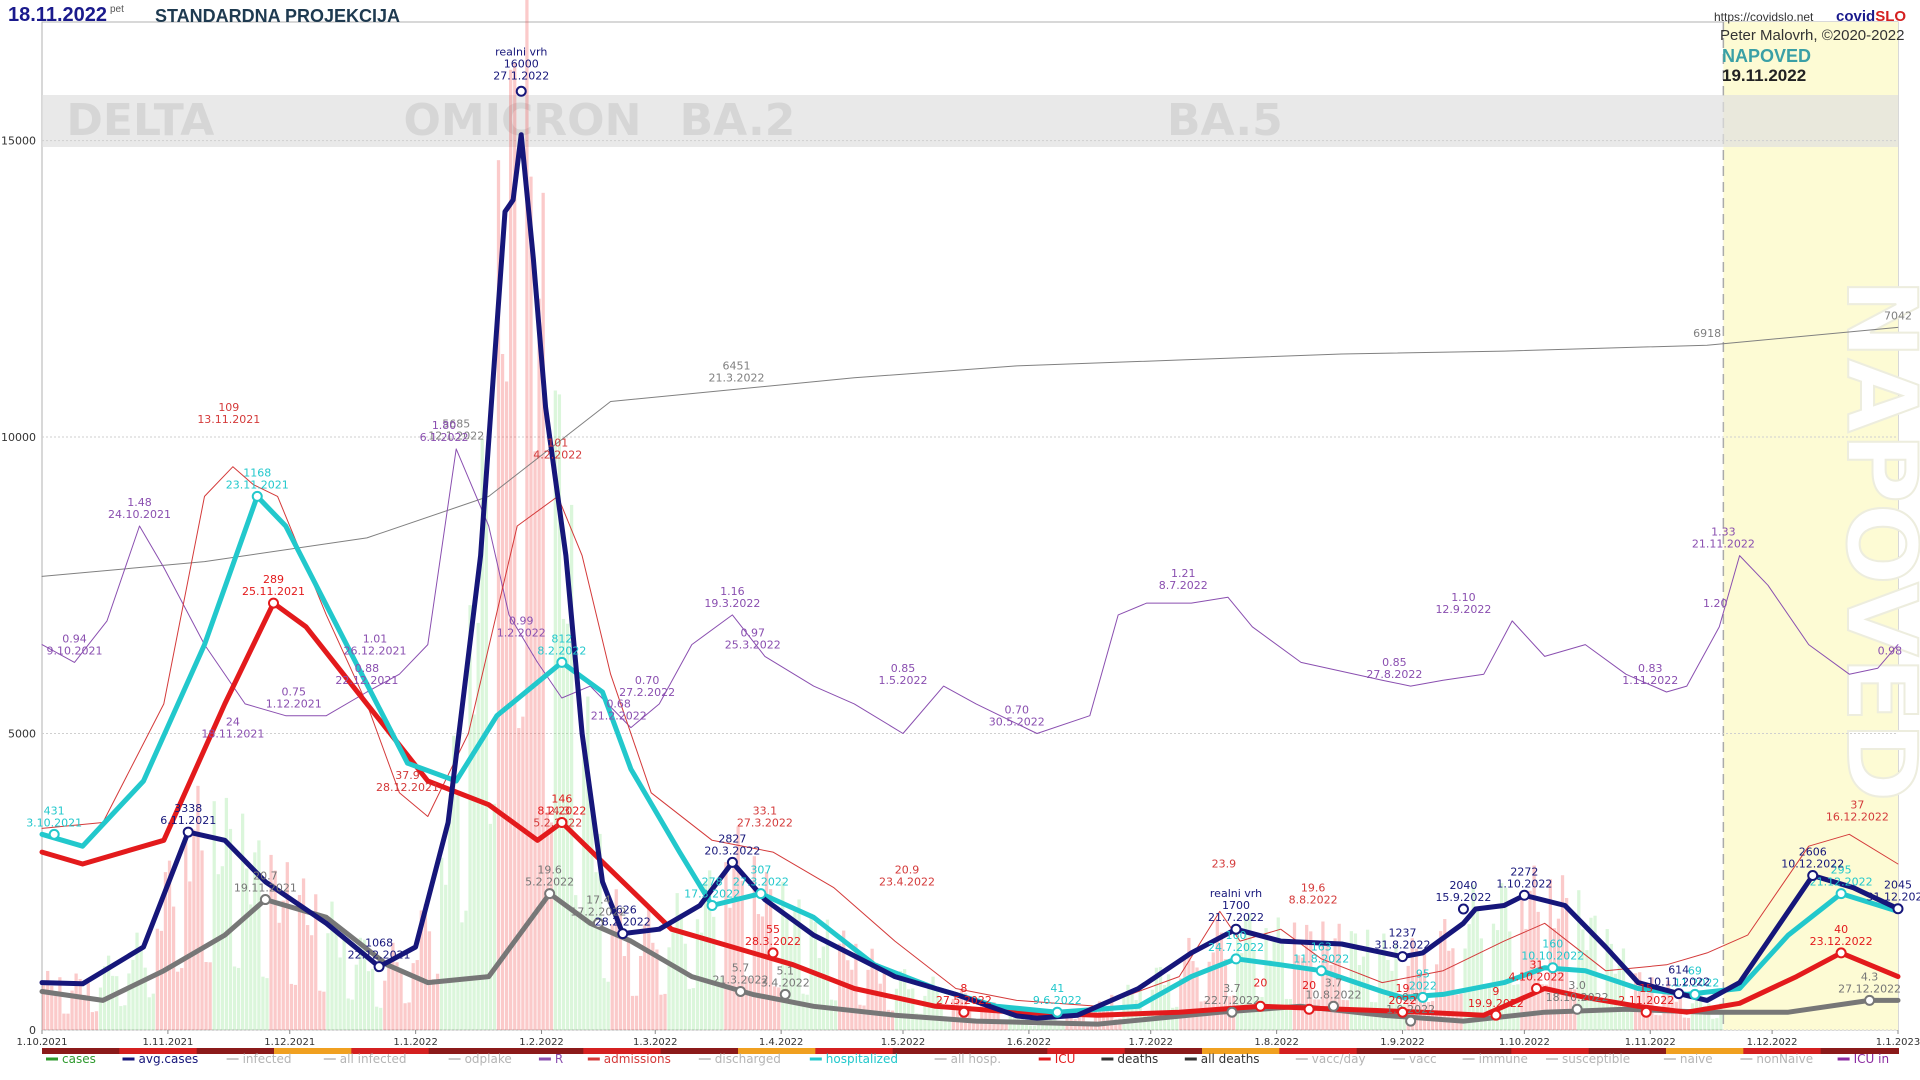 The height and width of the screenshot is (1080, 1920). I want to click on legend-item: naive, so click(1696, 1059).